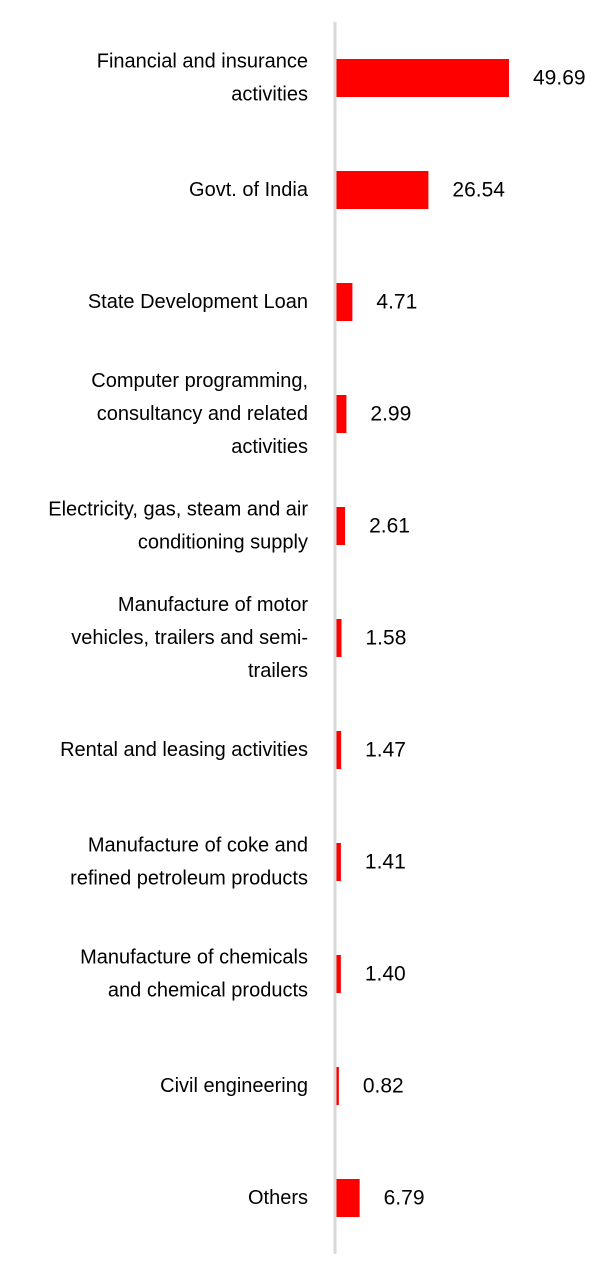 The height and width of the screenshot is (1274, 616). I want to click on category-label-6: Rental and leasing activities, so click(184, 750).